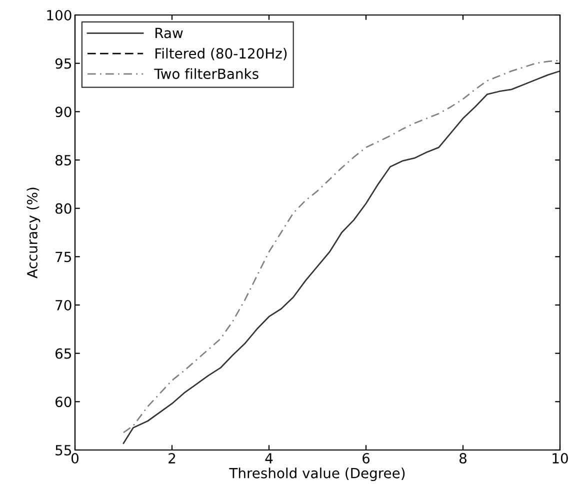 Image resolution: width=574 pixels, height=485 pixels. Describe the element at coordinates (64, 305) in the screenshot. I see `y-tick-label: 70` at that location.